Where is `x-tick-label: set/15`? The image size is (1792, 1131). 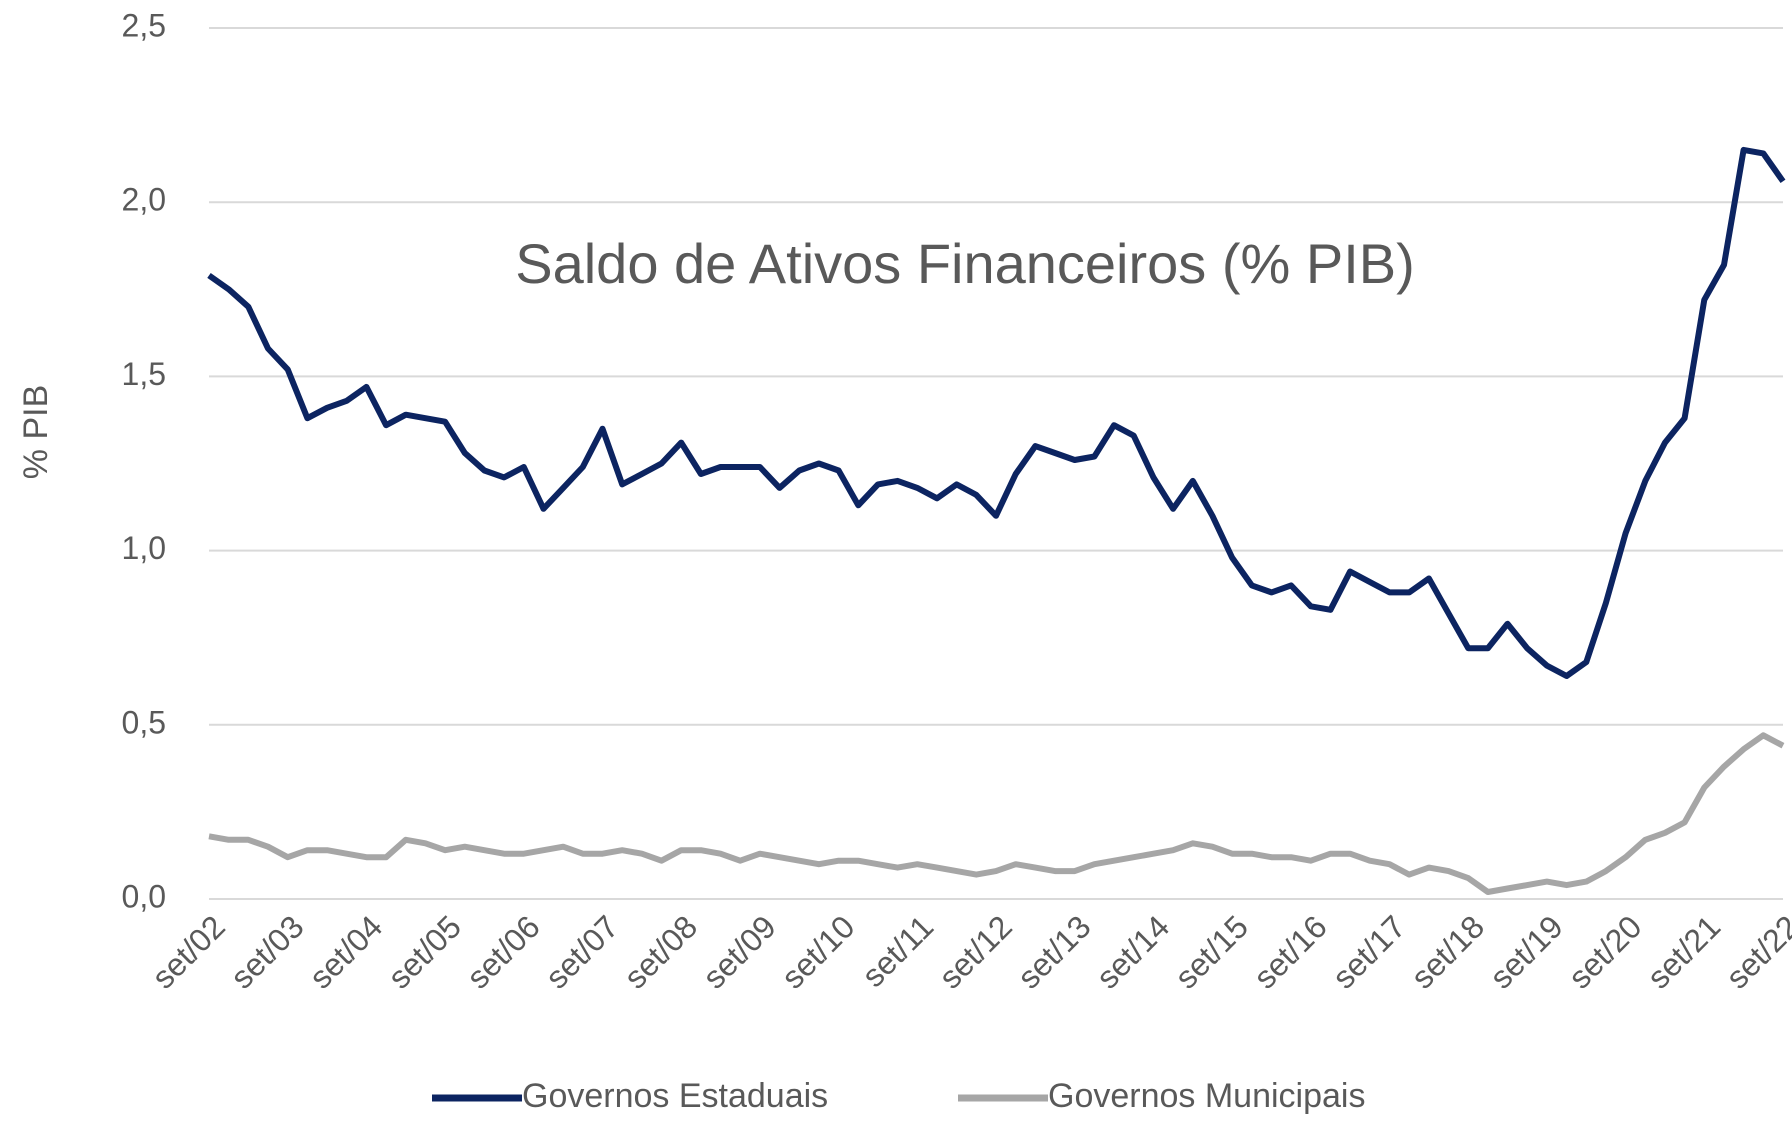
x-tick-label: set/15 is located at coordinates (1211, 951).